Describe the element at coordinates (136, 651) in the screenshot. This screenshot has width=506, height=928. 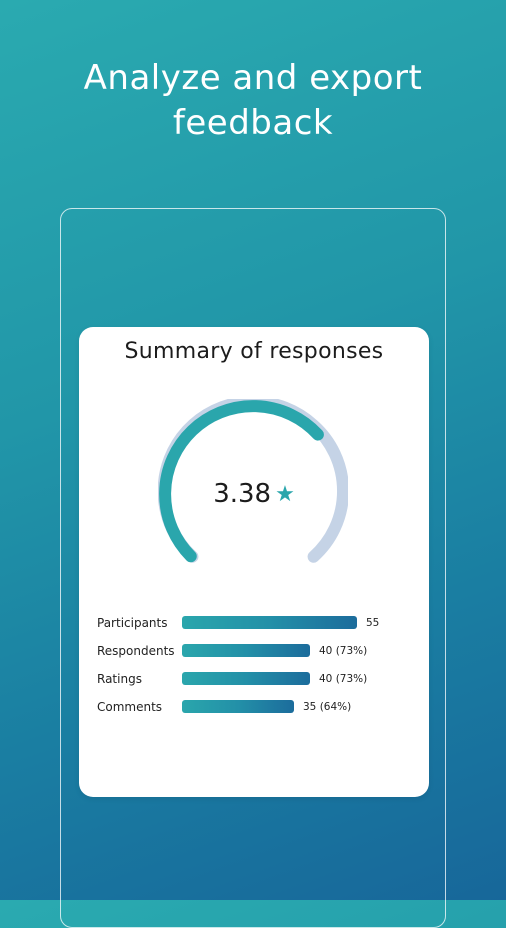
I see `stat-label: Respondents` at that location.